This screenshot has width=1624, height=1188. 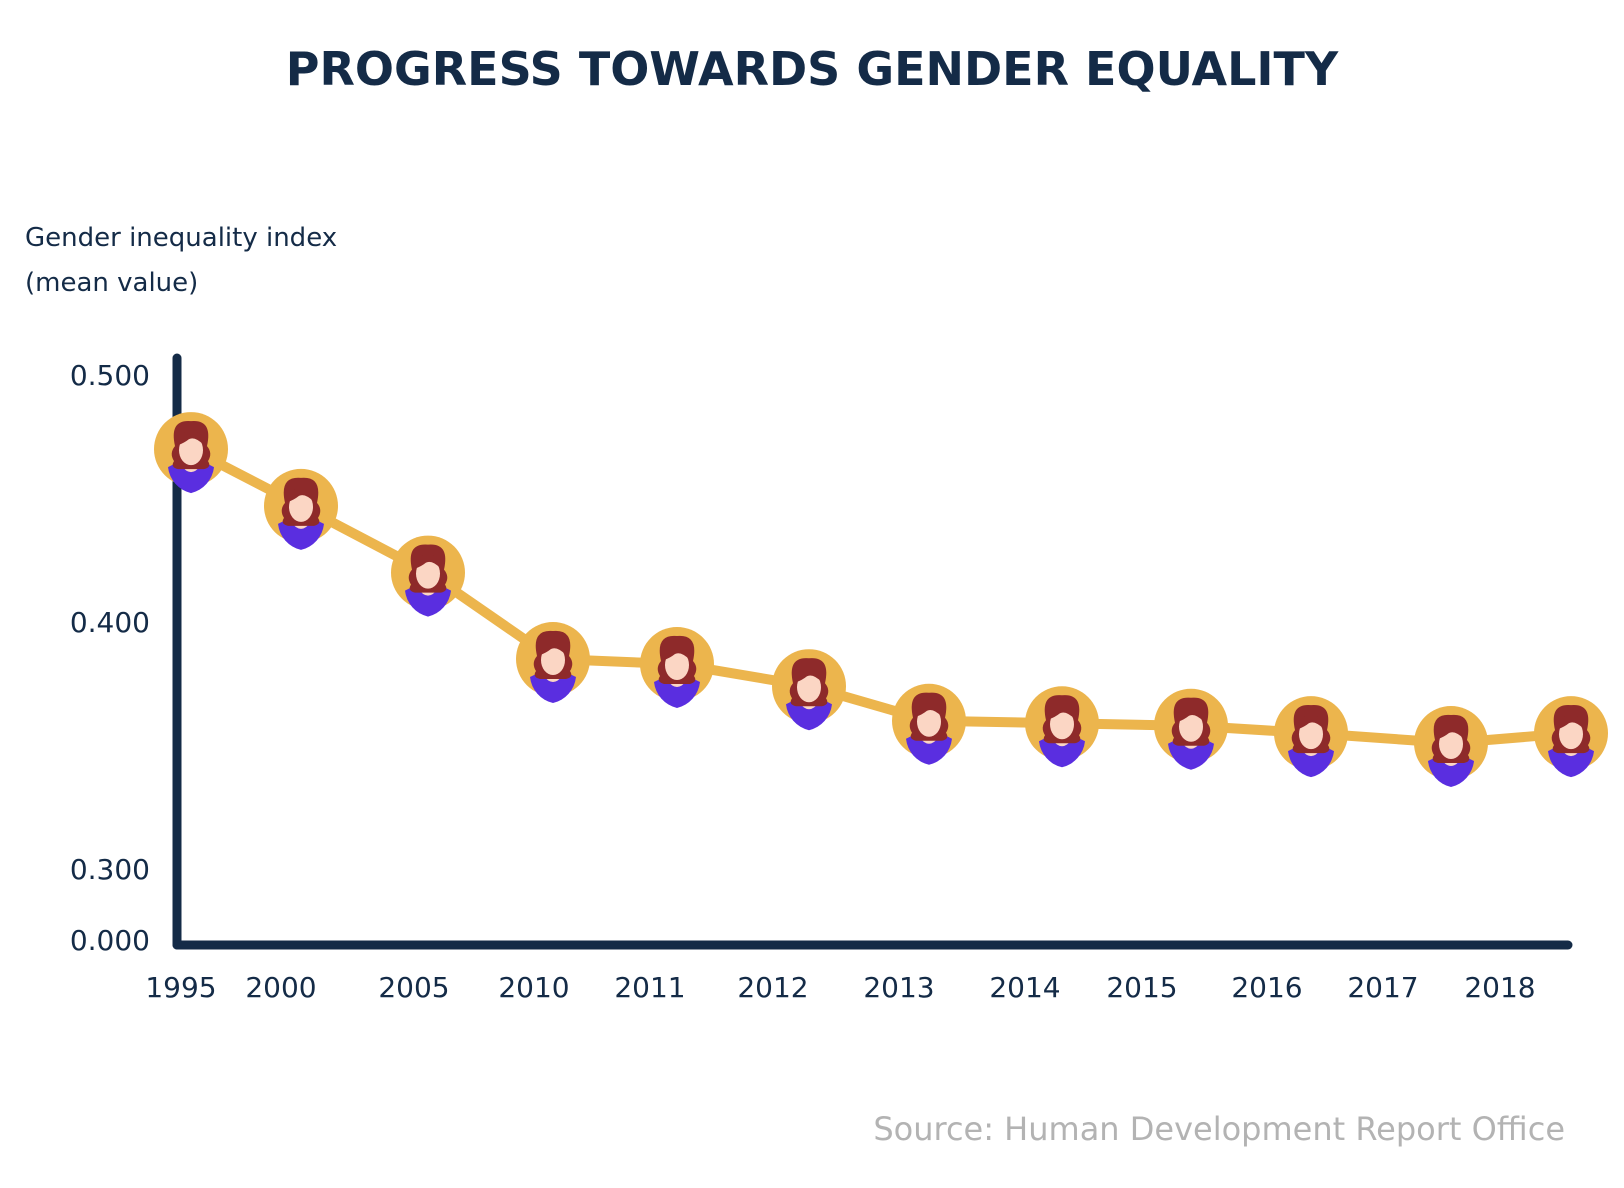 I want to click on chart-title: PROGRESS TOWARDS GENDER EQUALITY, so click(x=812, y=69).